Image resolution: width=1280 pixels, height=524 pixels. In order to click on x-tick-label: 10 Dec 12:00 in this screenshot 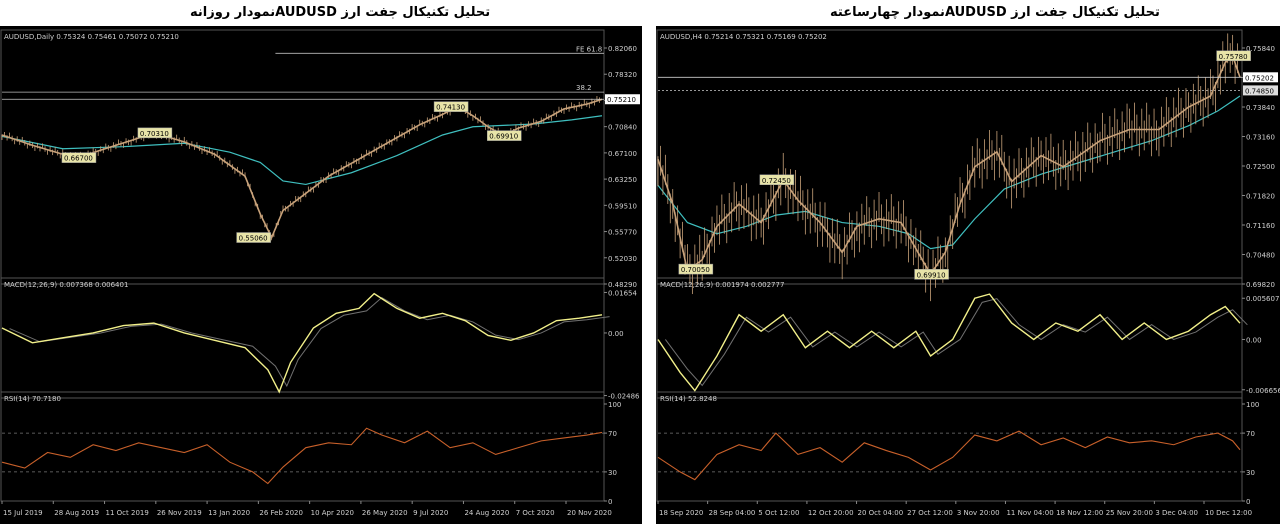, I will do `click(1228, 513)`.